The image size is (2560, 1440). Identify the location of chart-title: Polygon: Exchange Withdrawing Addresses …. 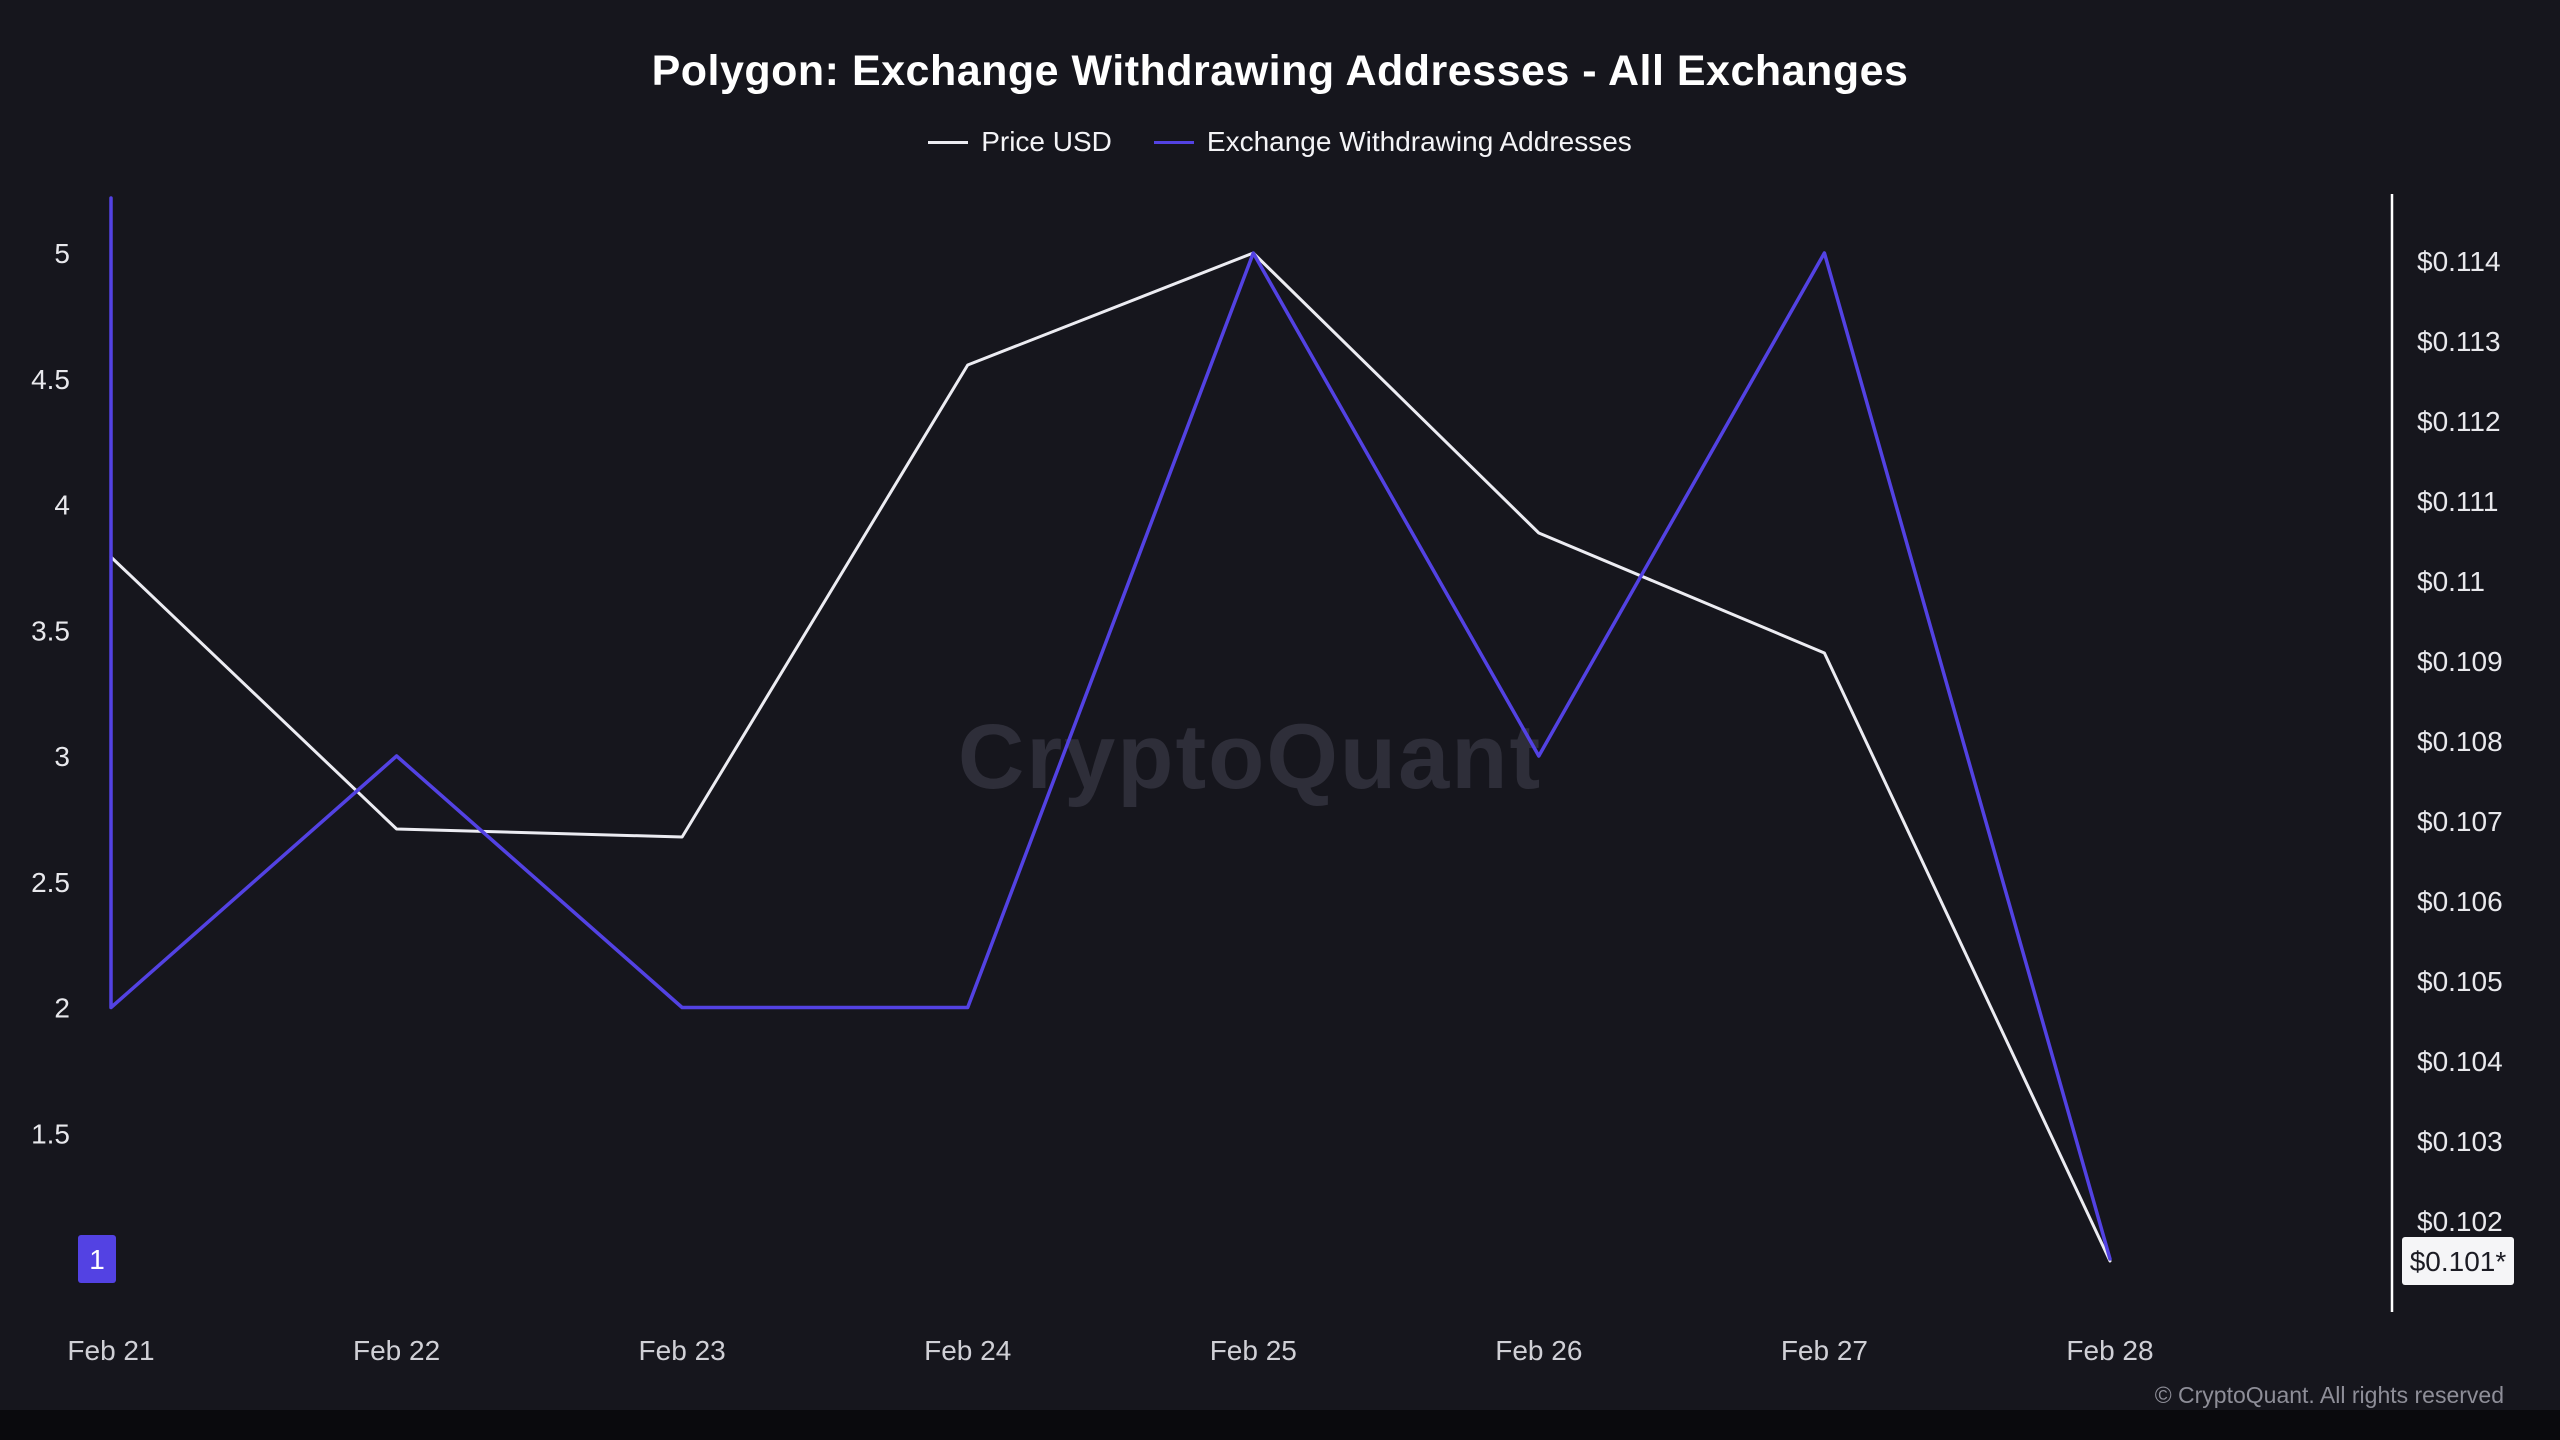
(1280, 71).